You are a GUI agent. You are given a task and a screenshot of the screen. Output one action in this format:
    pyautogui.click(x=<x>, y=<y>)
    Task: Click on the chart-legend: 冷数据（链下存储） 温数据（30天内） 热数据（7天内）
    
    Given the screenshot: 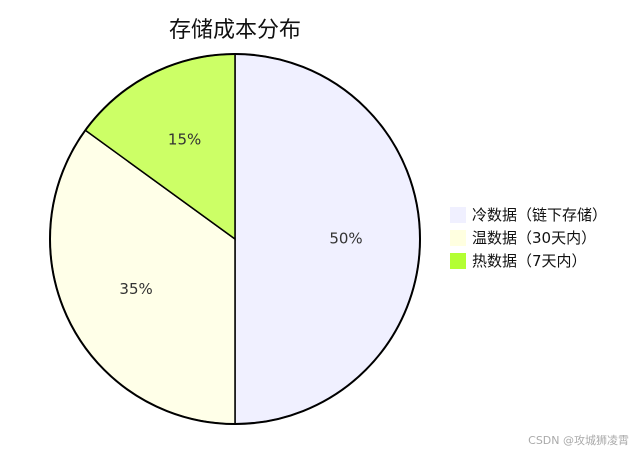 What is the action you would take?
    pyautogui.click(x=542, y=237)
    